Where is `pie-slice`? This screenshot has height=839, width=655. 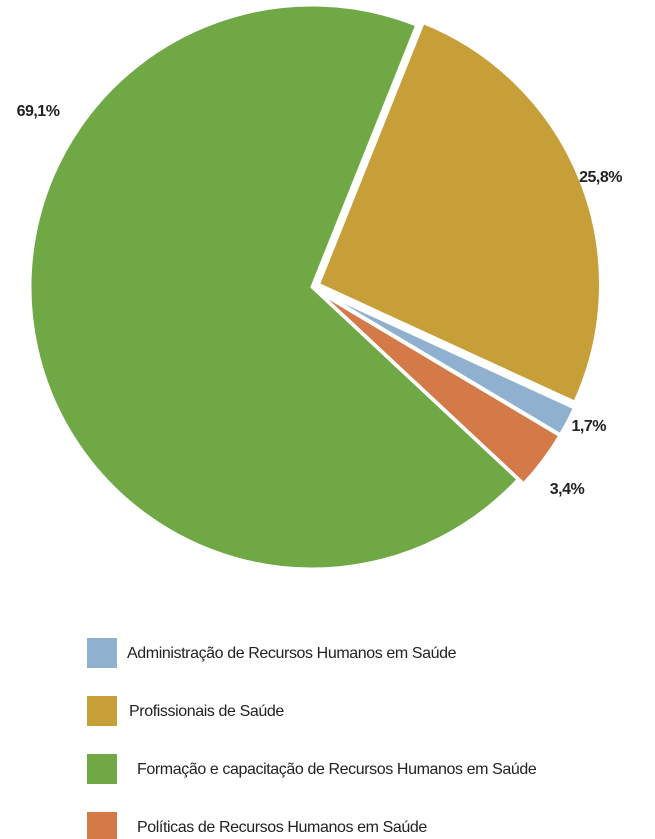 pie-slice is located at coordinates (439, 387).